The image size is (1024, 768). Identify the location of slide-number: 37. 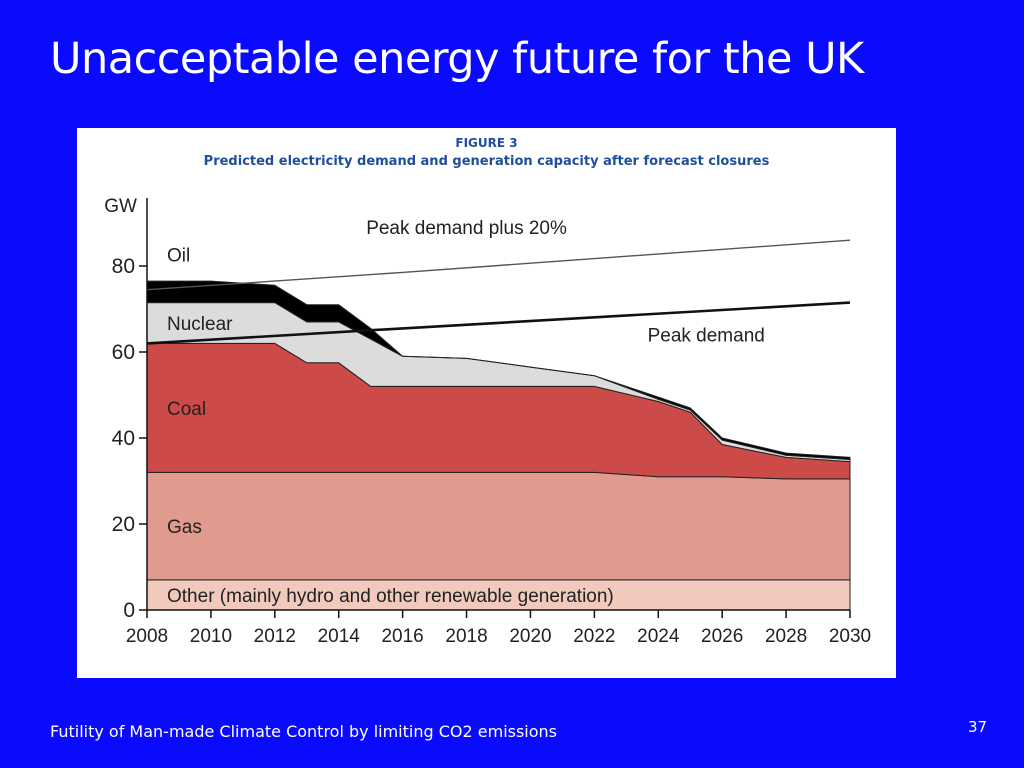
(978, 727).